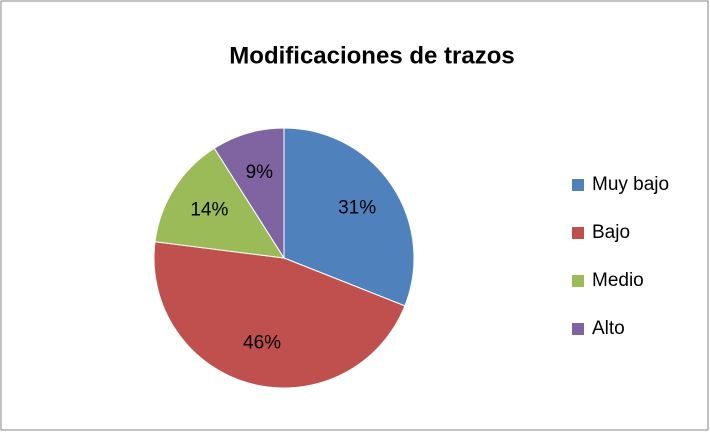 The height and width of the screenshot is (432, 710). Describe the element at coordinates (608, 328) in the screenshot. I see `legend-label: Alto` at that location.